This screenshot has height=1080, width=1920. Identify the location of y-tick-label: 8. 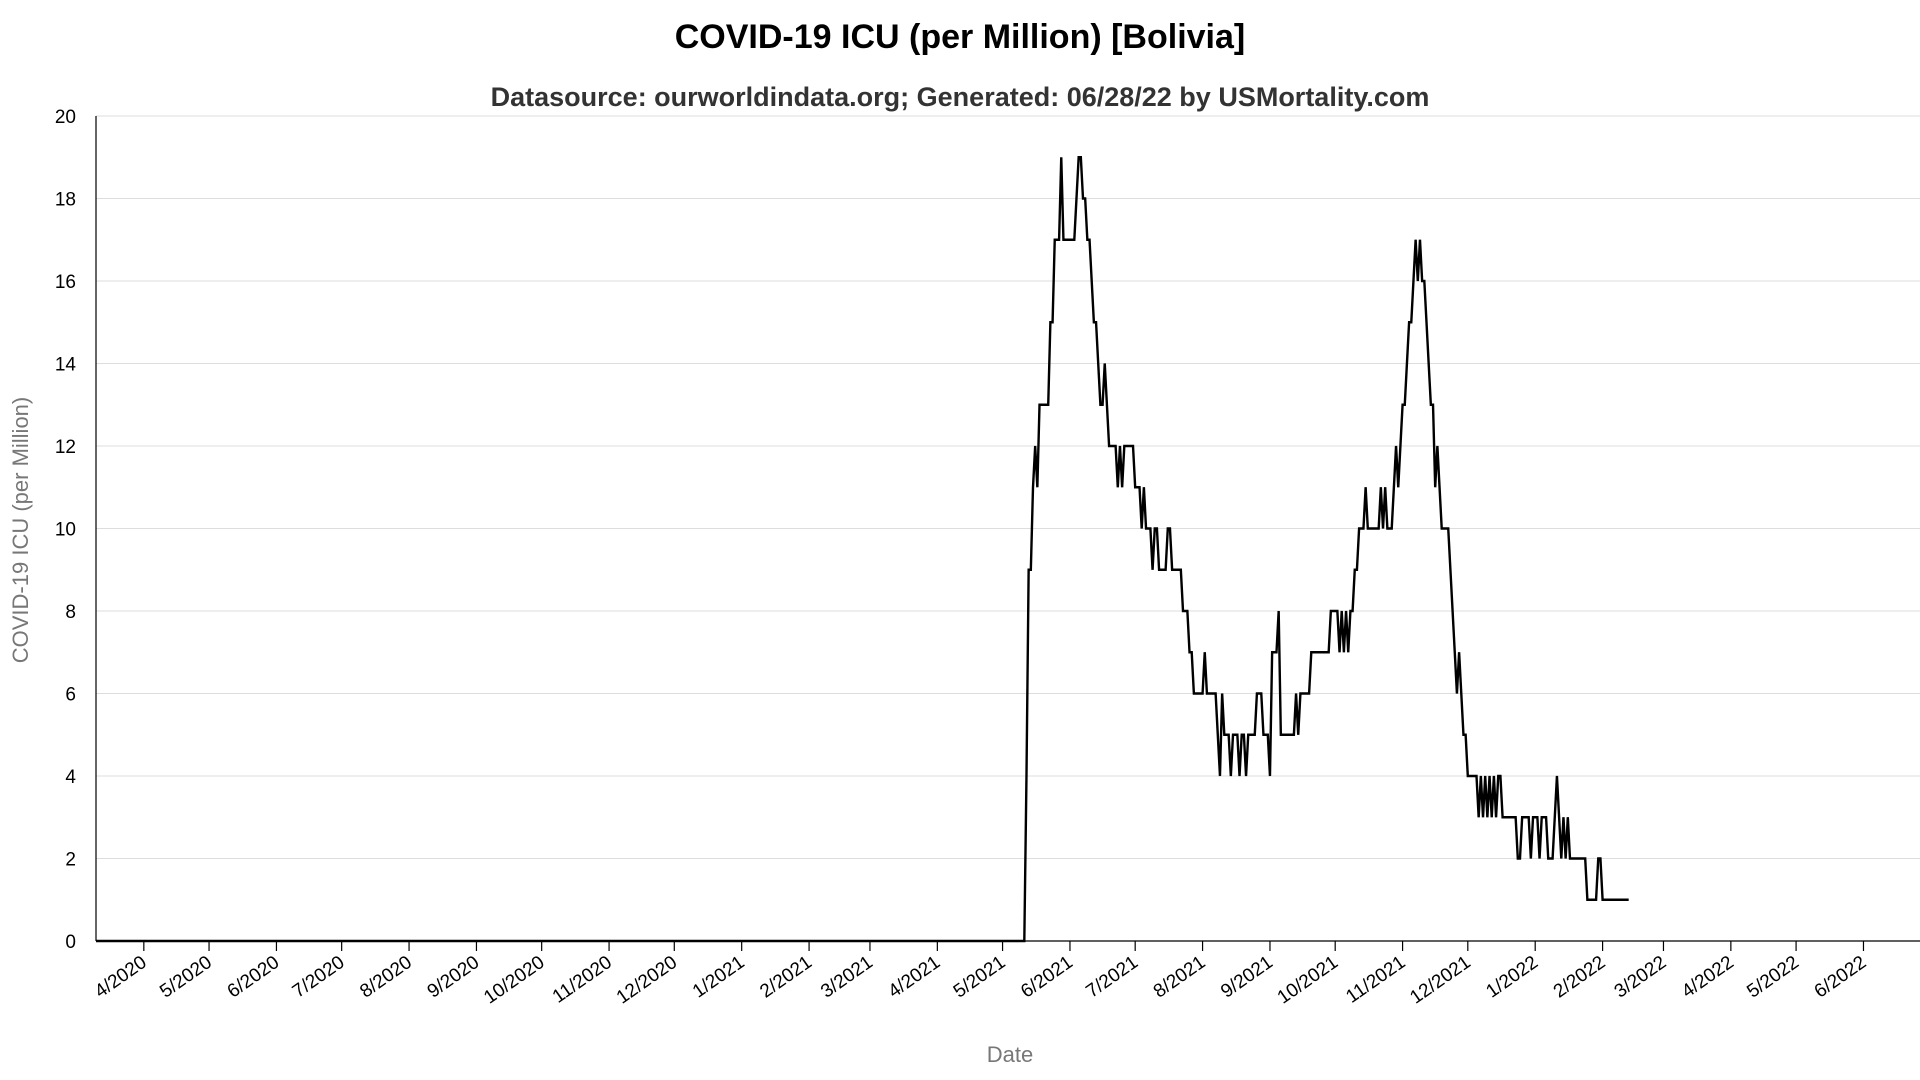
(70, 612).